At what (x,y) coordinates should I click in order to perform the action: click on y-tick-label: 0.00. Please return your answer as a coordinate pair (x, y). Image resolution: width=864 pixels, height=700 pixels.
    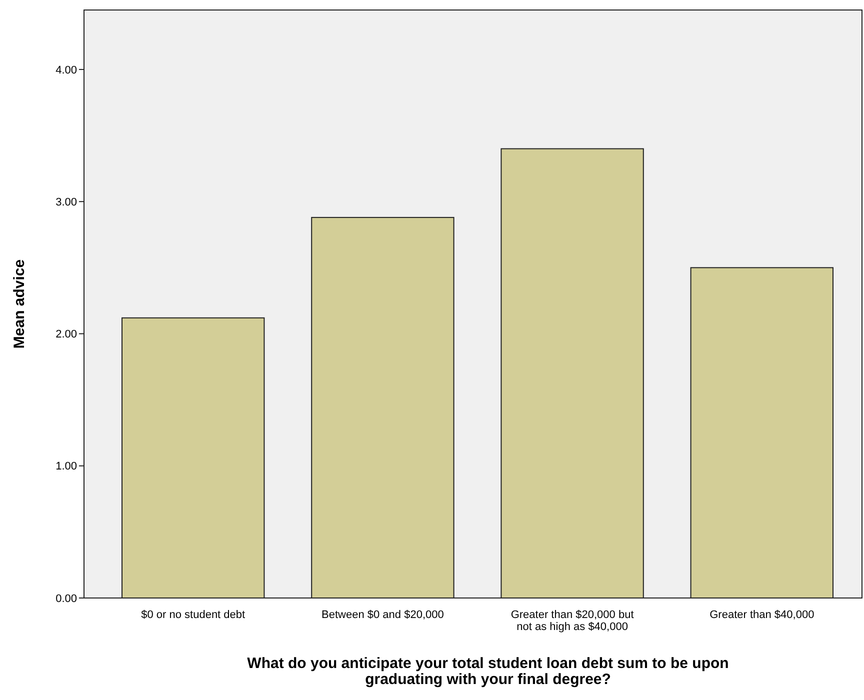
    Looking at the image, I should click on (66, 598).